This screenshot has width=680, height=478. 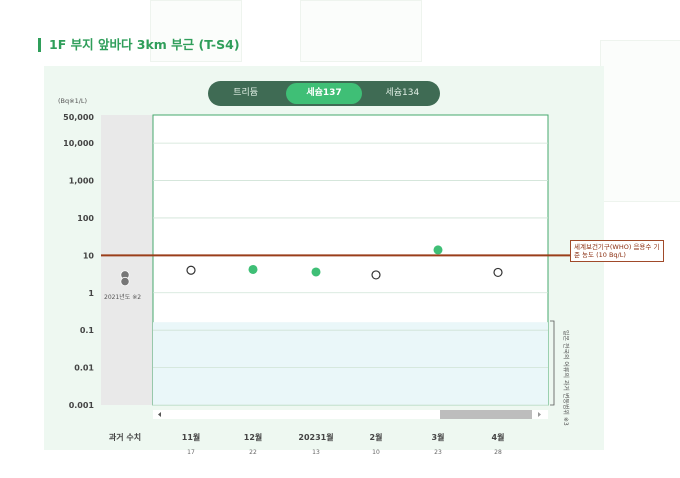 I want to click on x-tick-sublabel: 10, so click(x=376, y=452).